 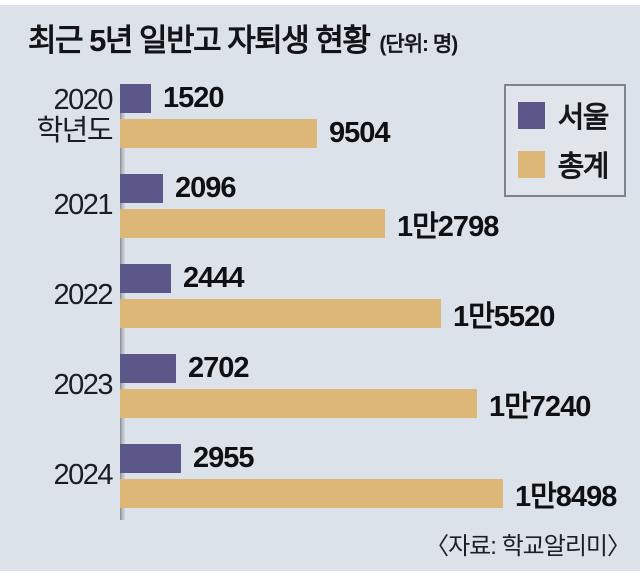 I want to click on bar-row: 9504, so click(x=380, y=133).